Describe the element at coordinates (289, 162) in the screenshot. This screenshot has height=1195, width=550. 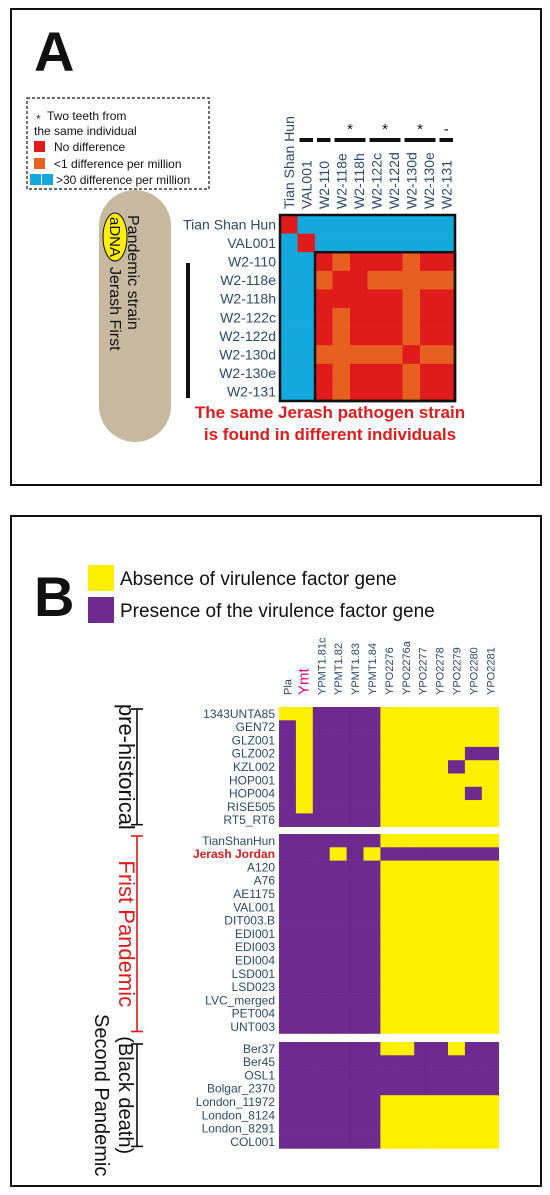
I see `column-label: Tian Shan Hun` at that location.